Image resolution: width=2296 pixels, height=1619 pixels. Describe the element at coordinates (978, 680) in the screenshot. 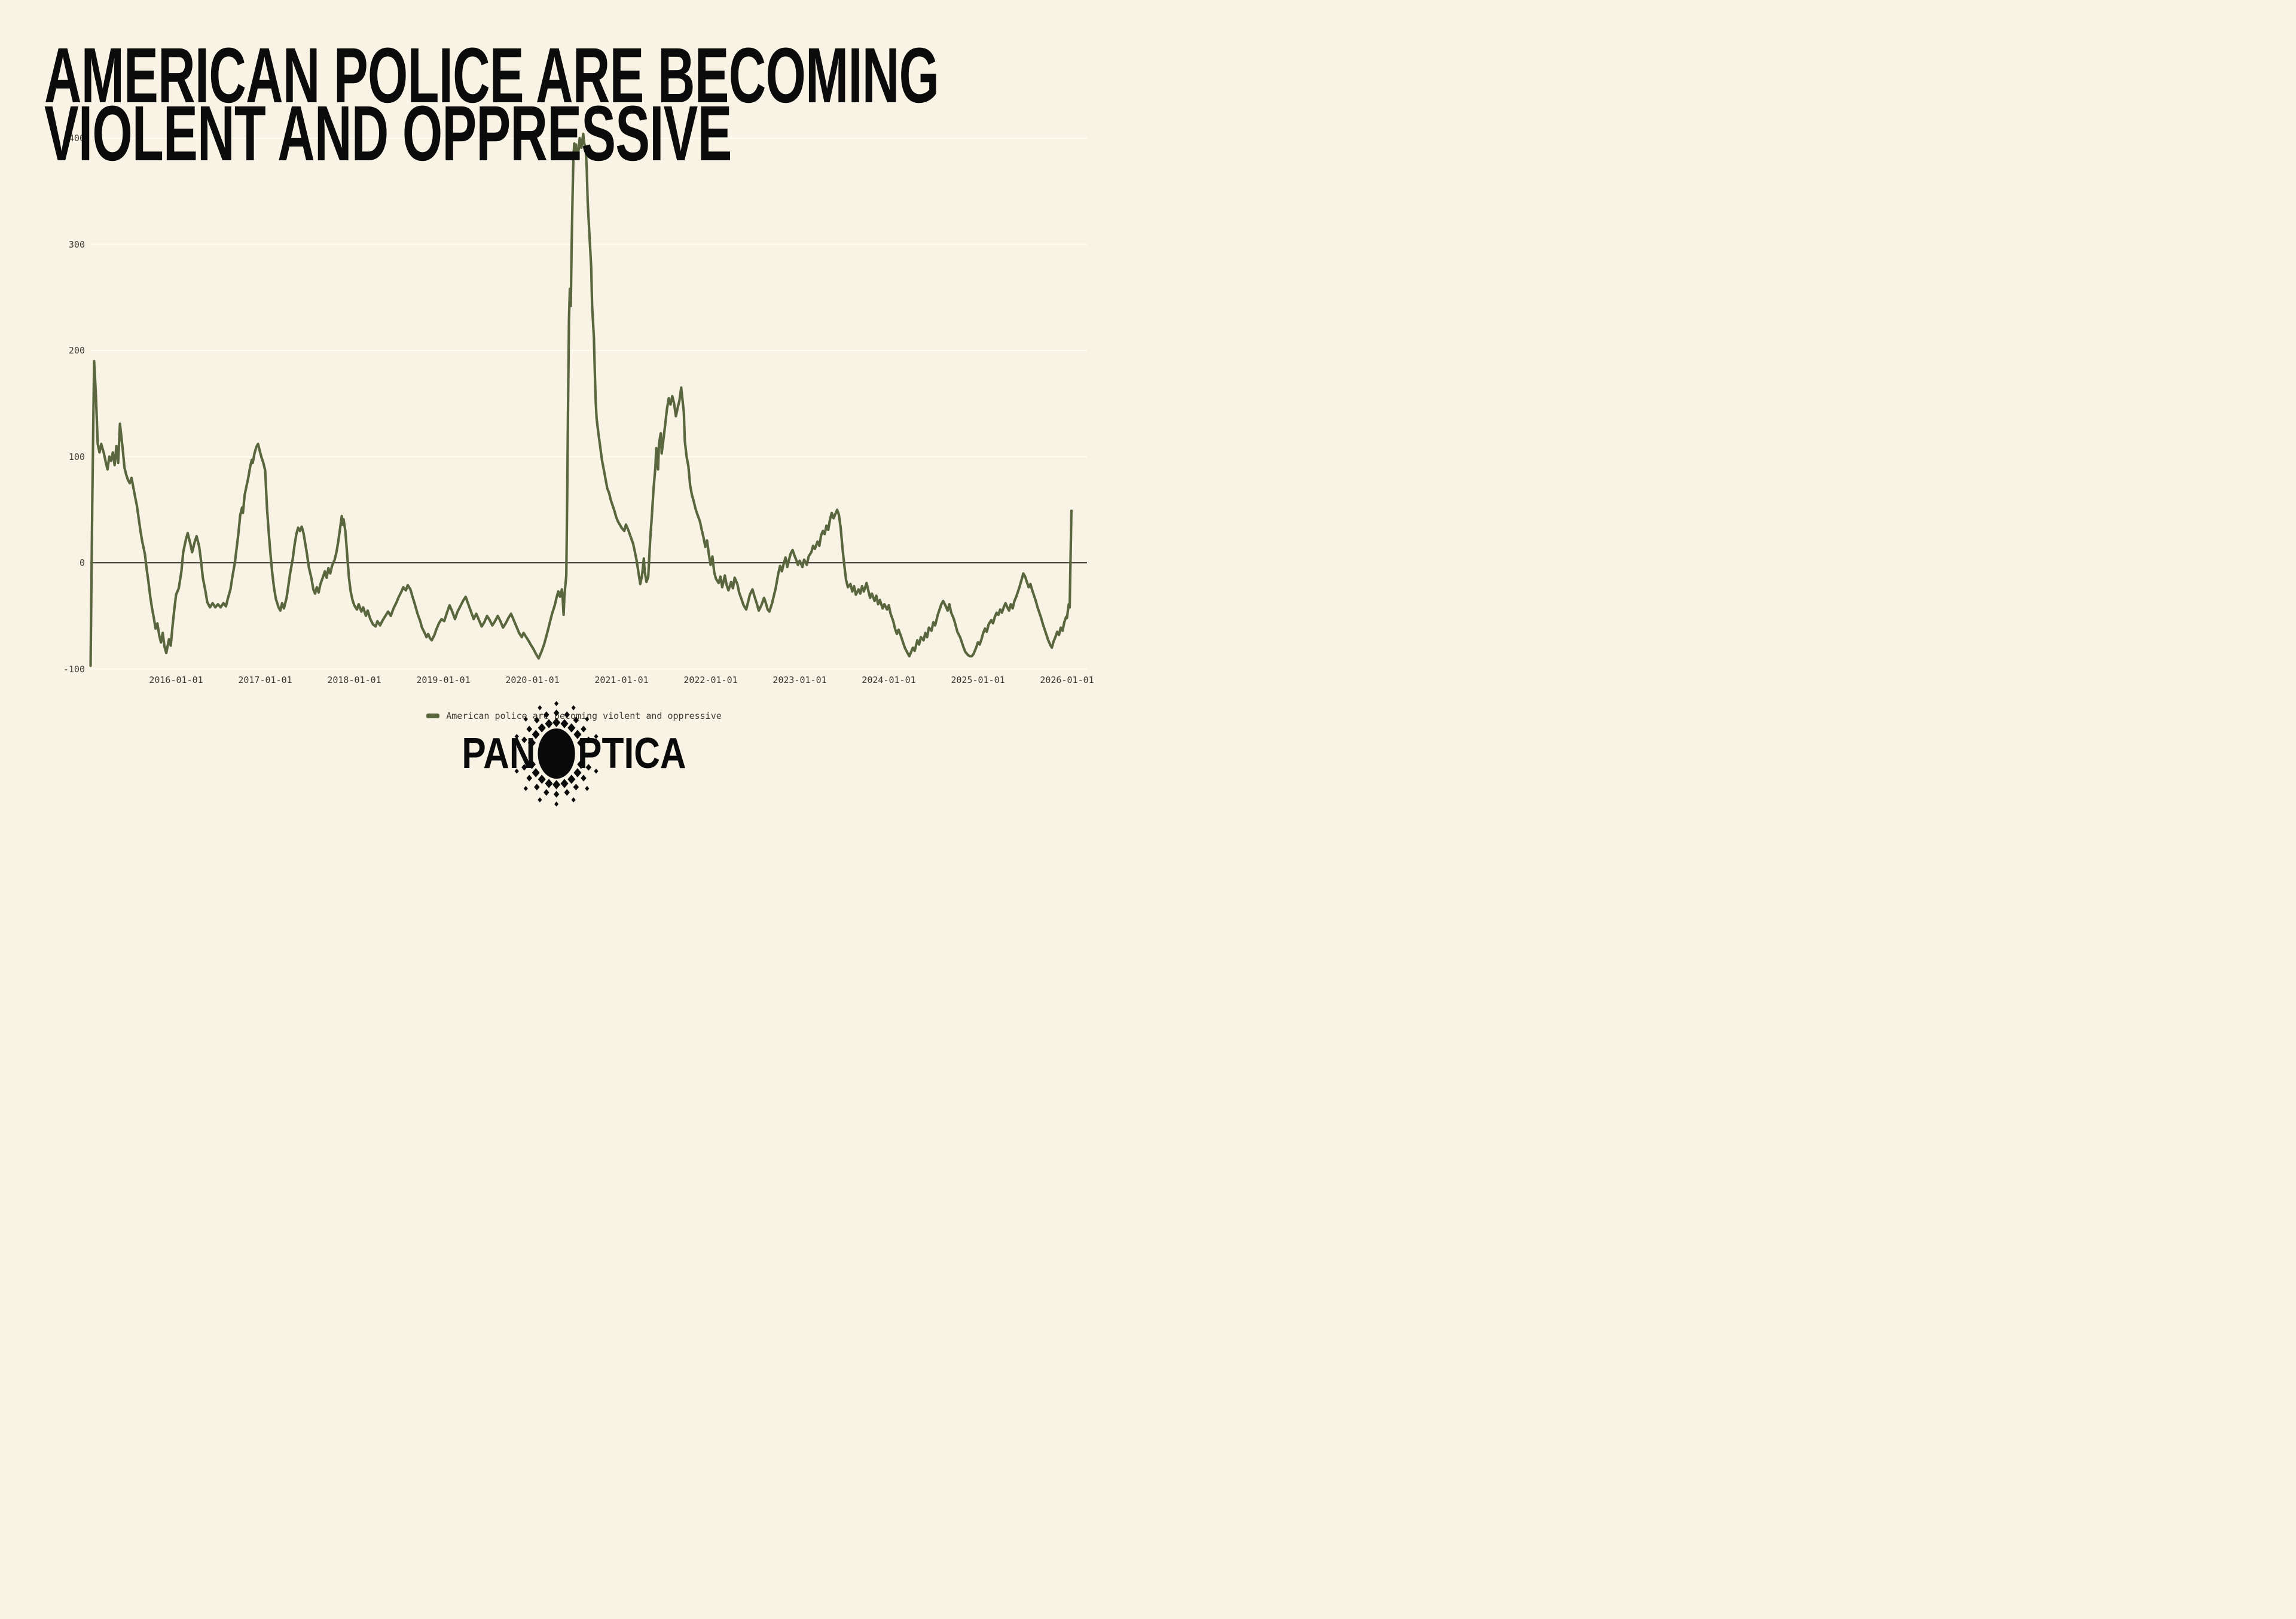

I see `x-tick-label: 2025-01-01` at that location.